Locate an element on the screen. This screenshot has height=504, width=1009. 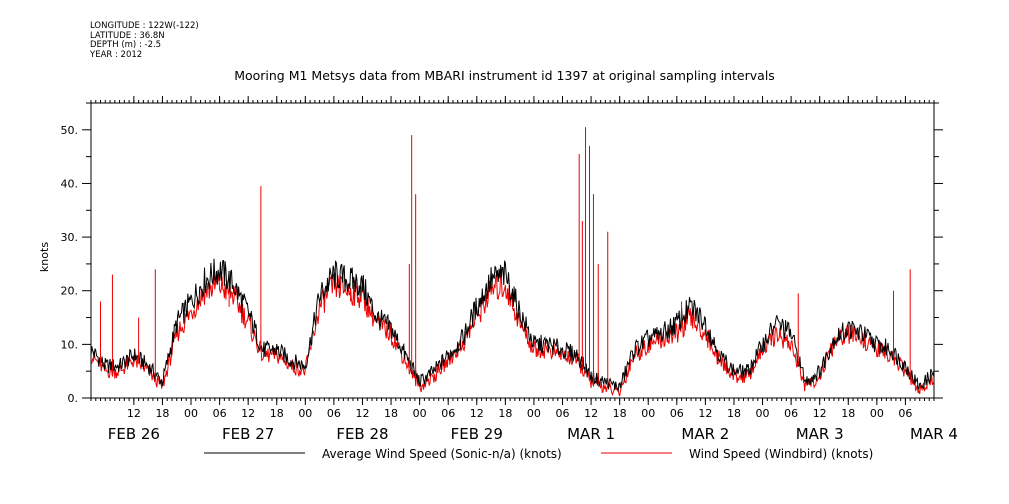
x-day-label: MAR 4 is located at coordinates (934, 434).